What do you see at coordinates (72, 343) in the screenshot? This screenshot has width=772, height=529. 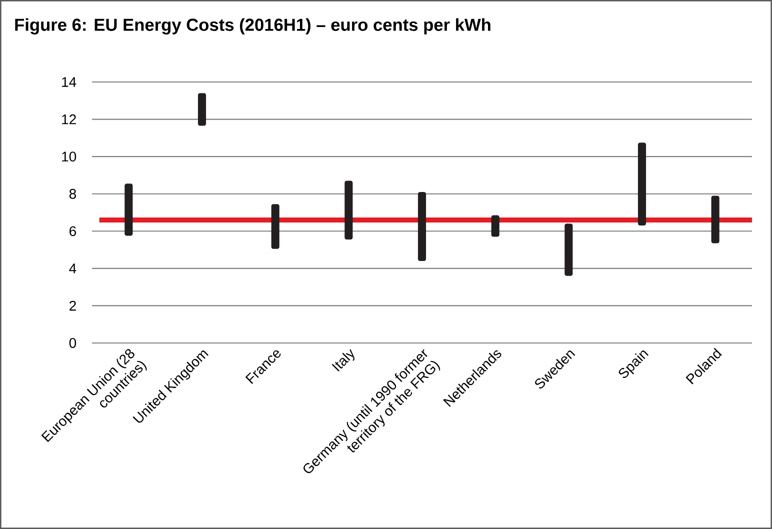 I see `y-tick-label: 0` at bounding box center [72, 343].